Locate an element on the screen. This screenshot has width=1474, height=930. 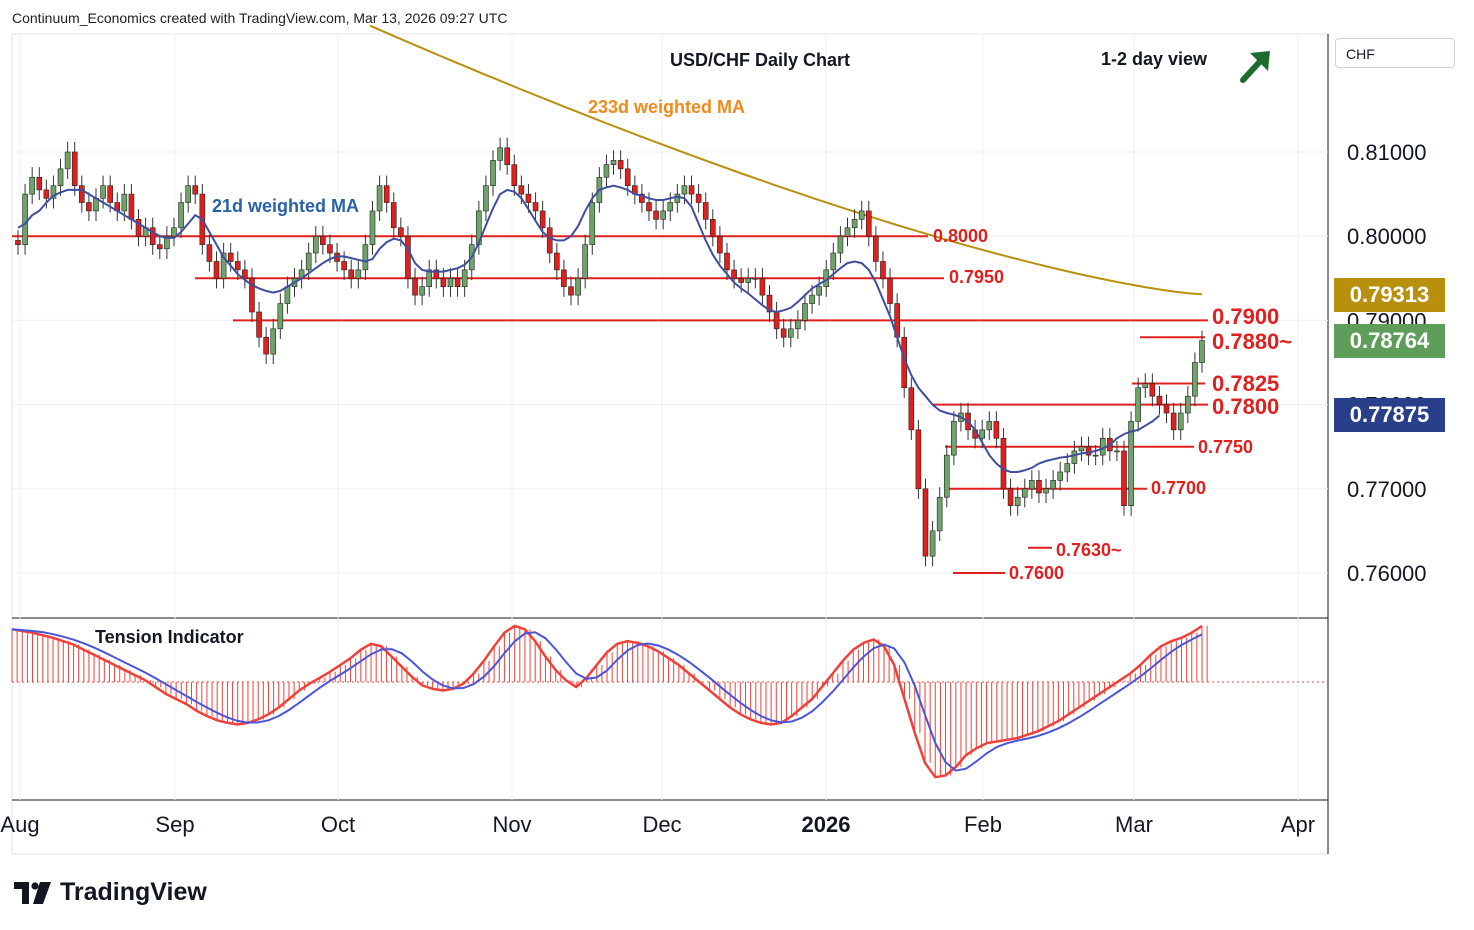
x-tick-label: Dec is located at coordinates (661, 824).